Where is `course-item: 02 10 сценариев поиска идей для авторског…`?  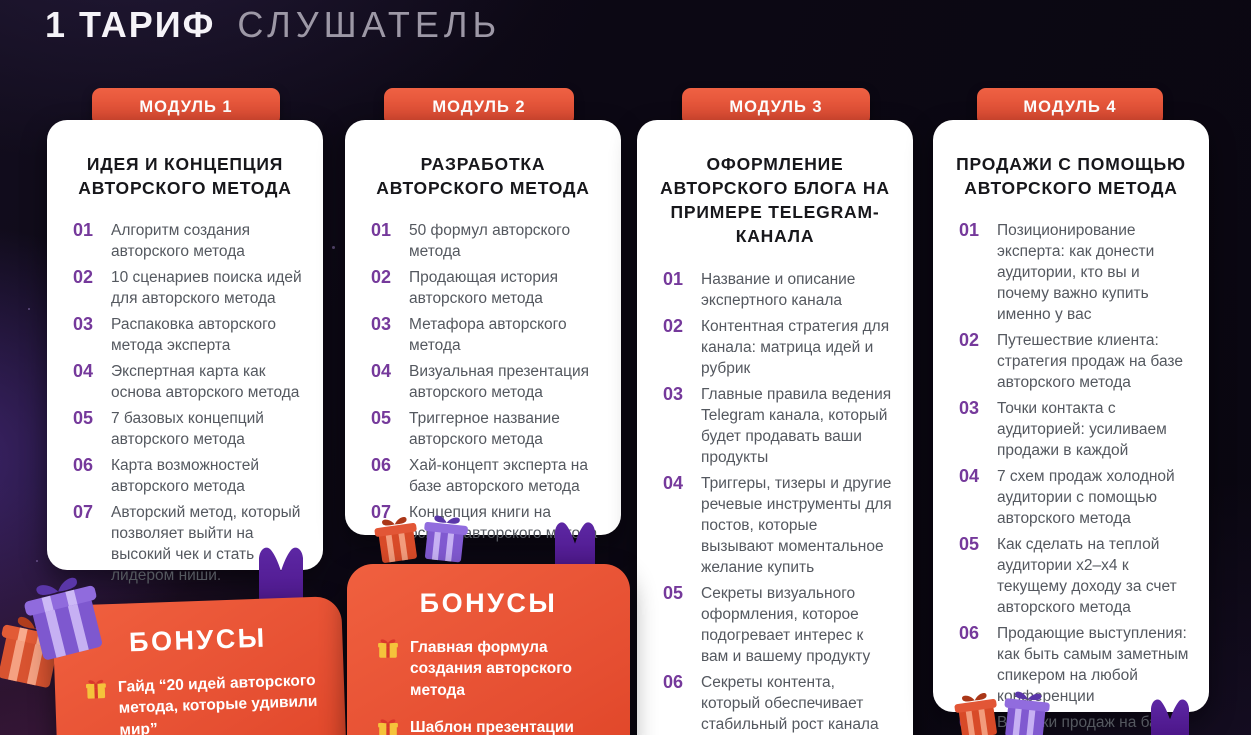
course-item: 02 10 сценариев поиска идей для авторског… is located at coordinates (188, 288).